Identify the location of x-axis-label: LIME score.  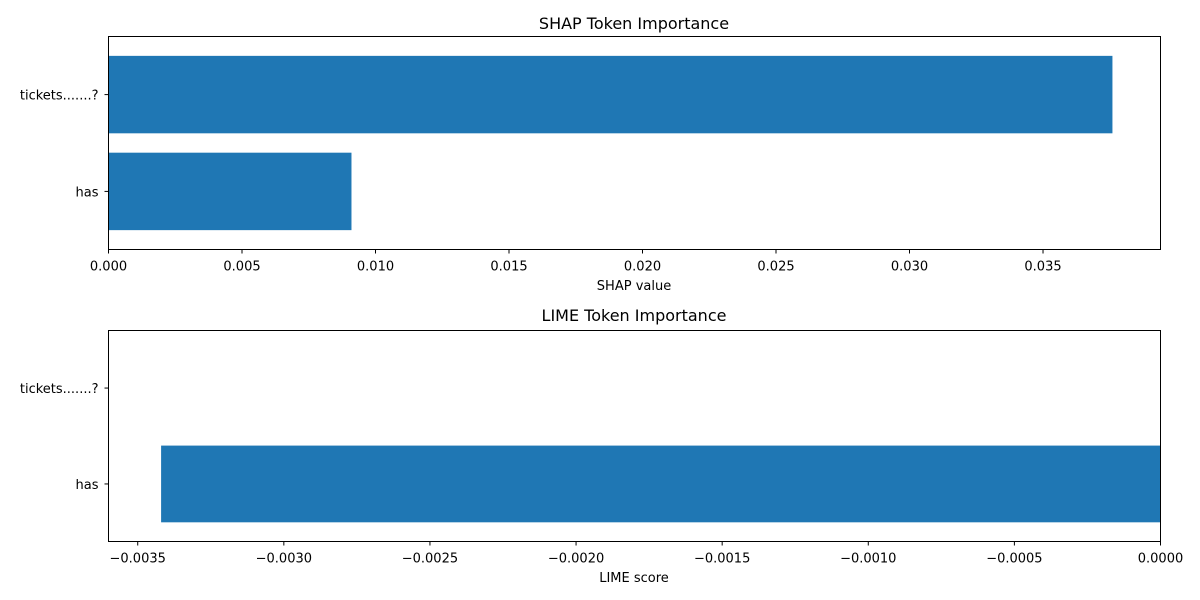
(634, 578).